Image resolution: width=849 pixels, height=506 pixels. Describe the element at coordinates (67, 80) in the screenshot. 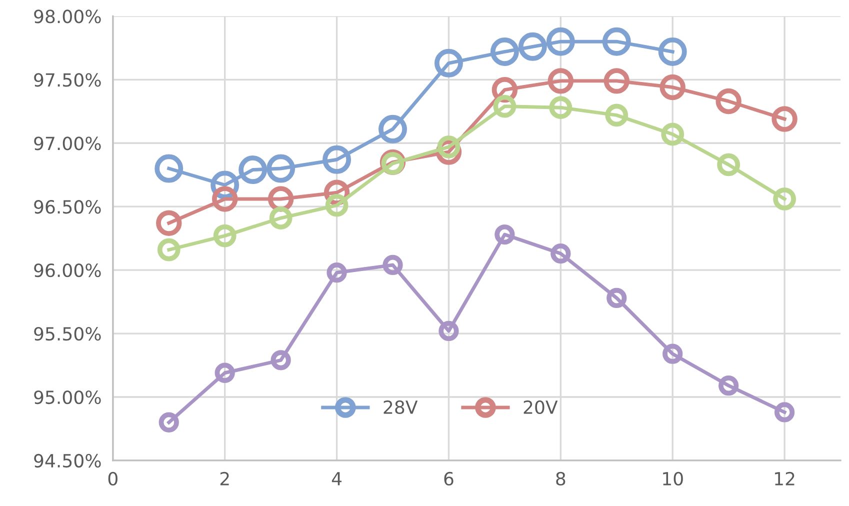

I see `y-tick-label: 97.50%` at that location.